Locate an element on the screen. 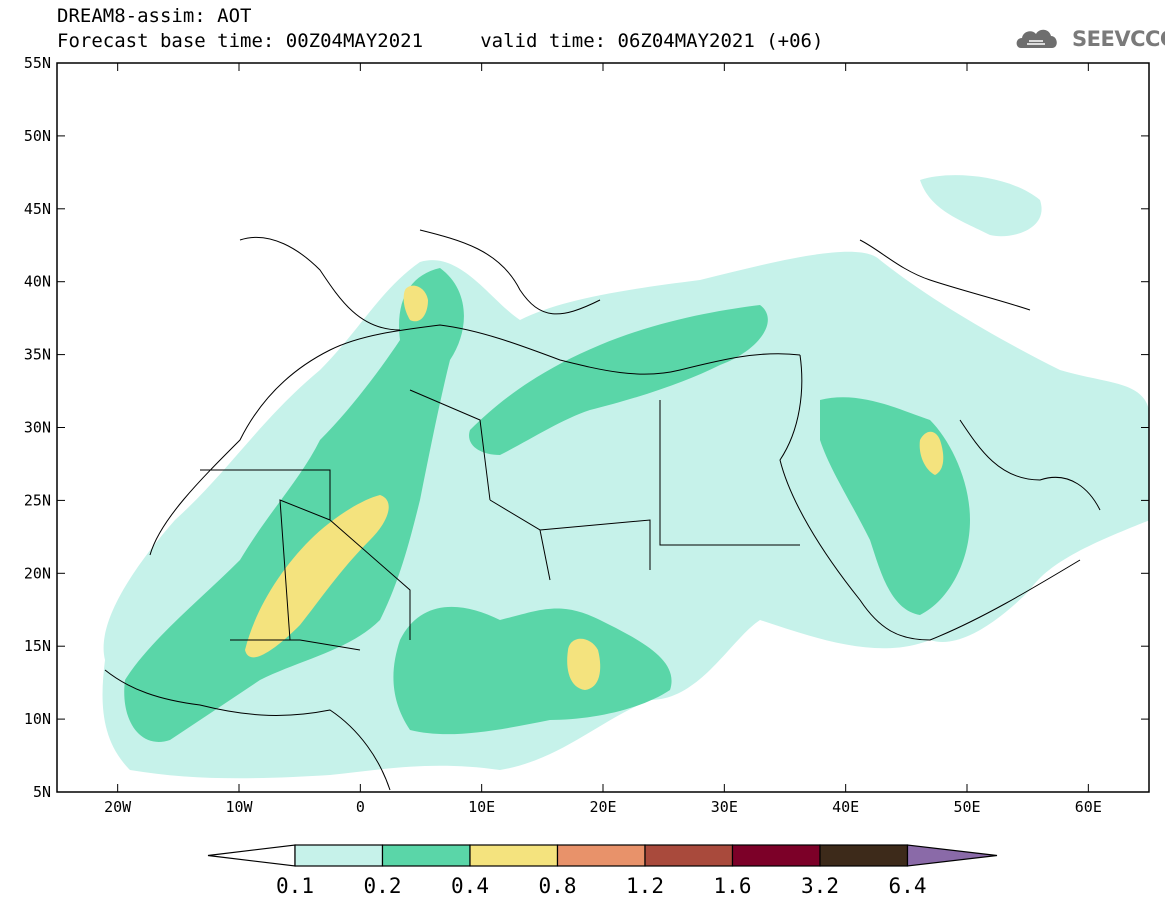 This screenshot has height=905, width=1165. colorbar-upper-arrow is located at coordinates (952, 855).